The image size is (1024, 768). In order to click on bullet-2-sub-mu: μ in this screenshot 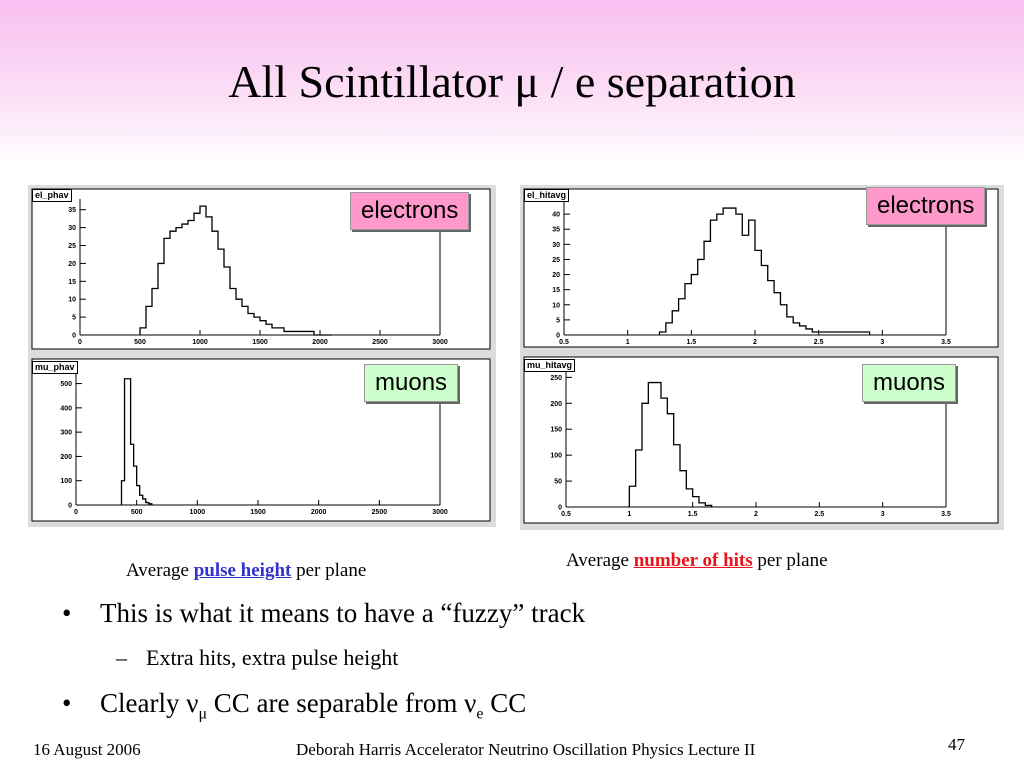, I will do `click(203, 714)`.